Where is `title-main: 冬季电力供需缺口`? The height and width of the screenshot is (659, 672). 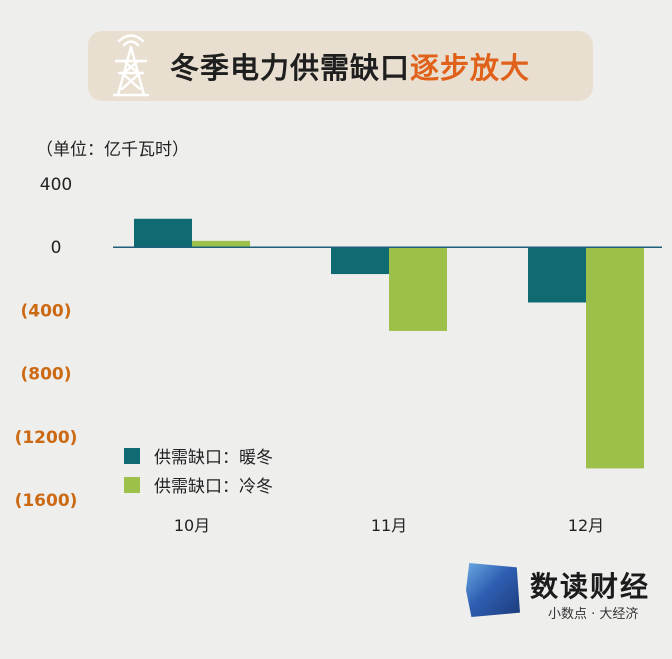 title-main: 冬季电力供需缺口 is located at coordinates (290, 68).